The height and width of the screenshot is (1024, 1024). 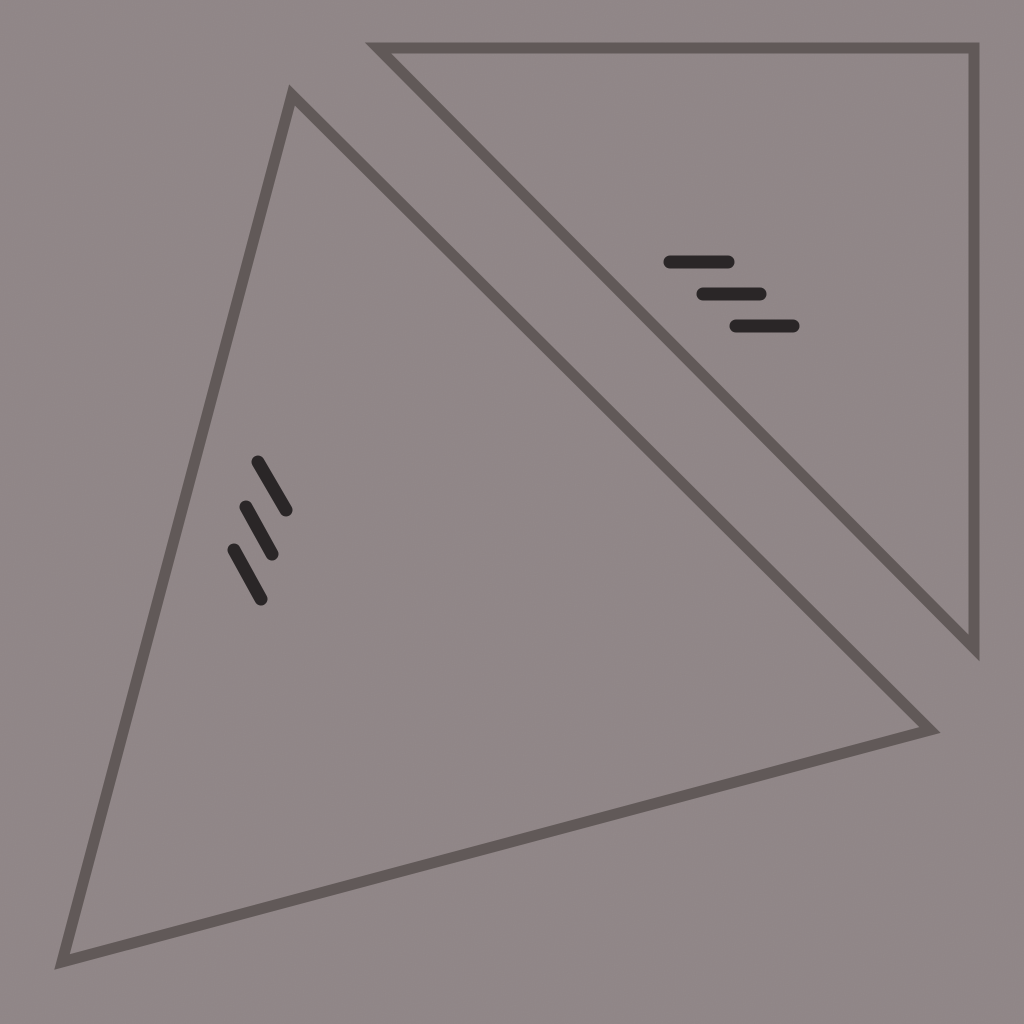 I want to click on right-triangle-tick-marks, so click(x=731, y=294).